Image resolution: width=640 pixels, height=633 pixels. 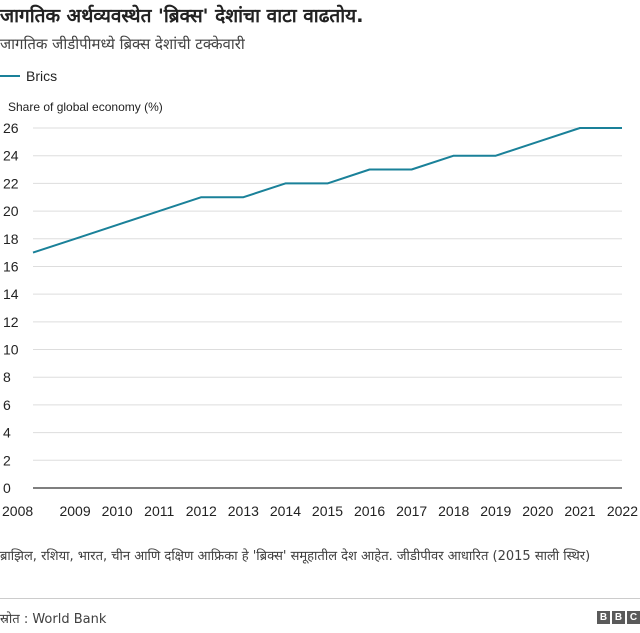 I want to click on legend-swatch-brics, so click(x=10, y=76).